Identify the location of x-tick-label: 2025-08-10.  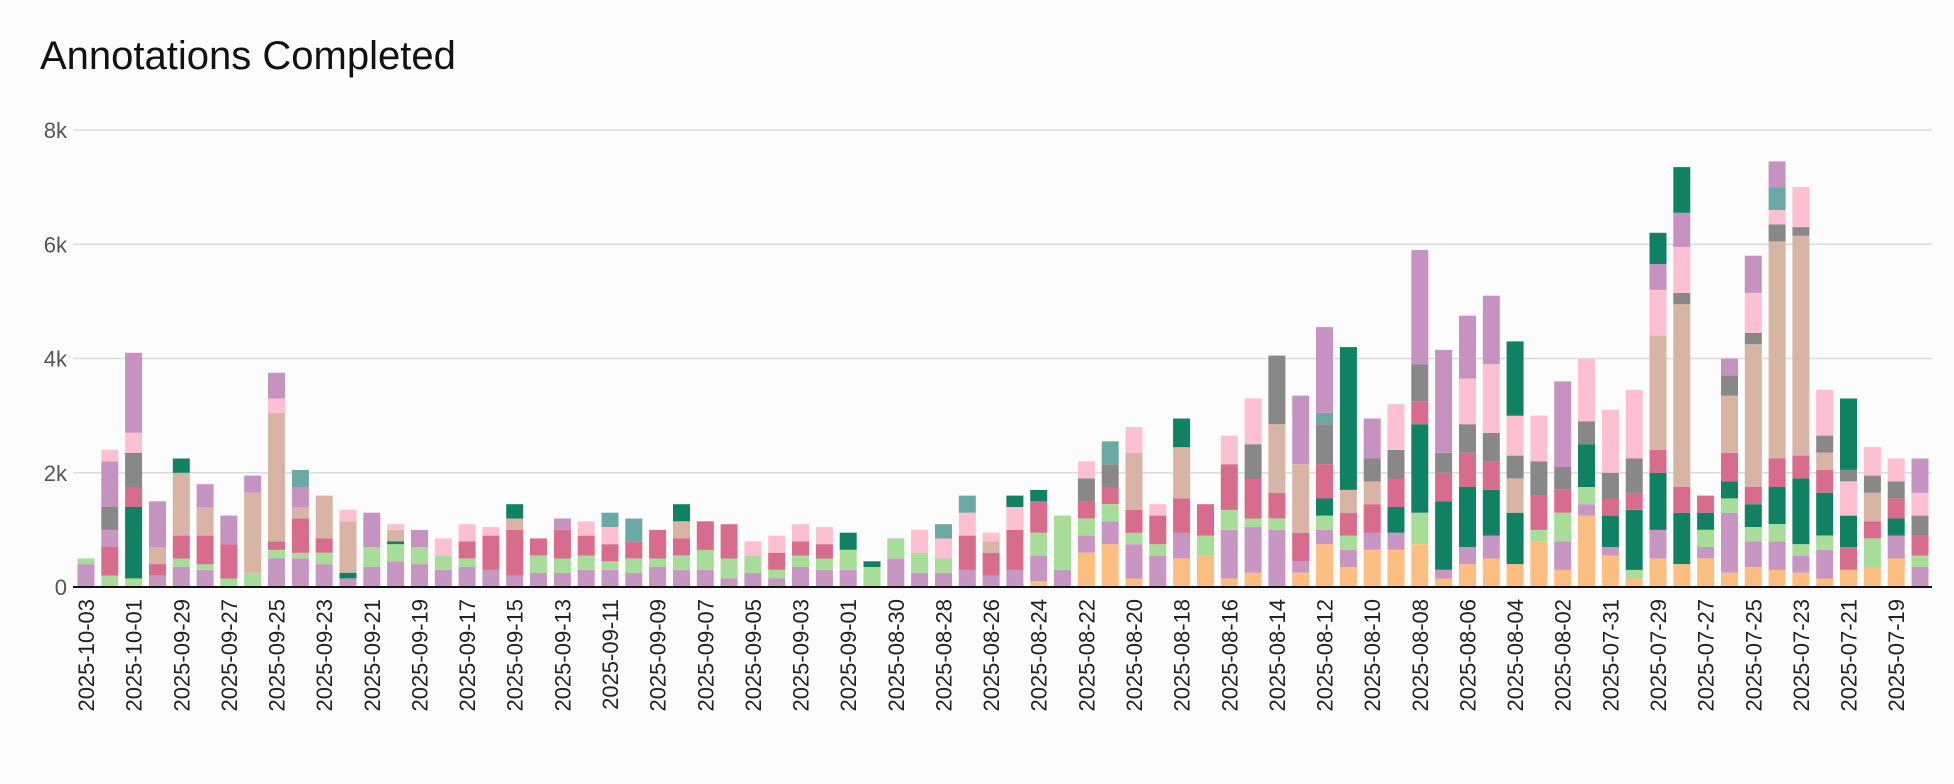
(1372, 655).